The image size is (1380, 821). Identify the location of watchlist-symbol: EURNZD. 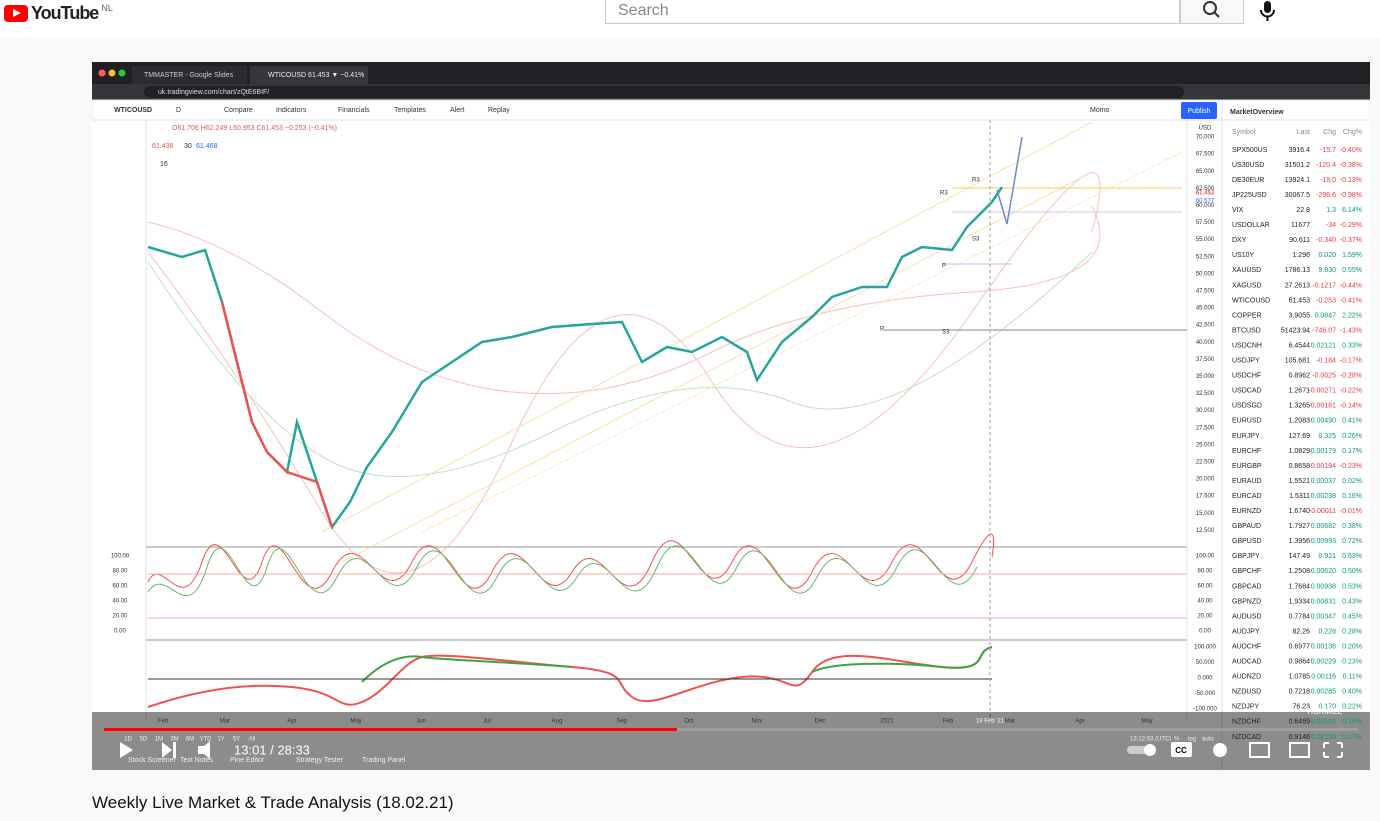
(1246, 511).